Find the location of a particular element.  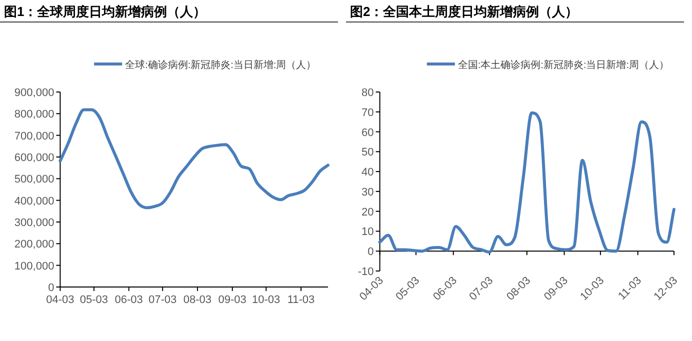

y-tick-label: 70 is located at coordinates (368, 112).